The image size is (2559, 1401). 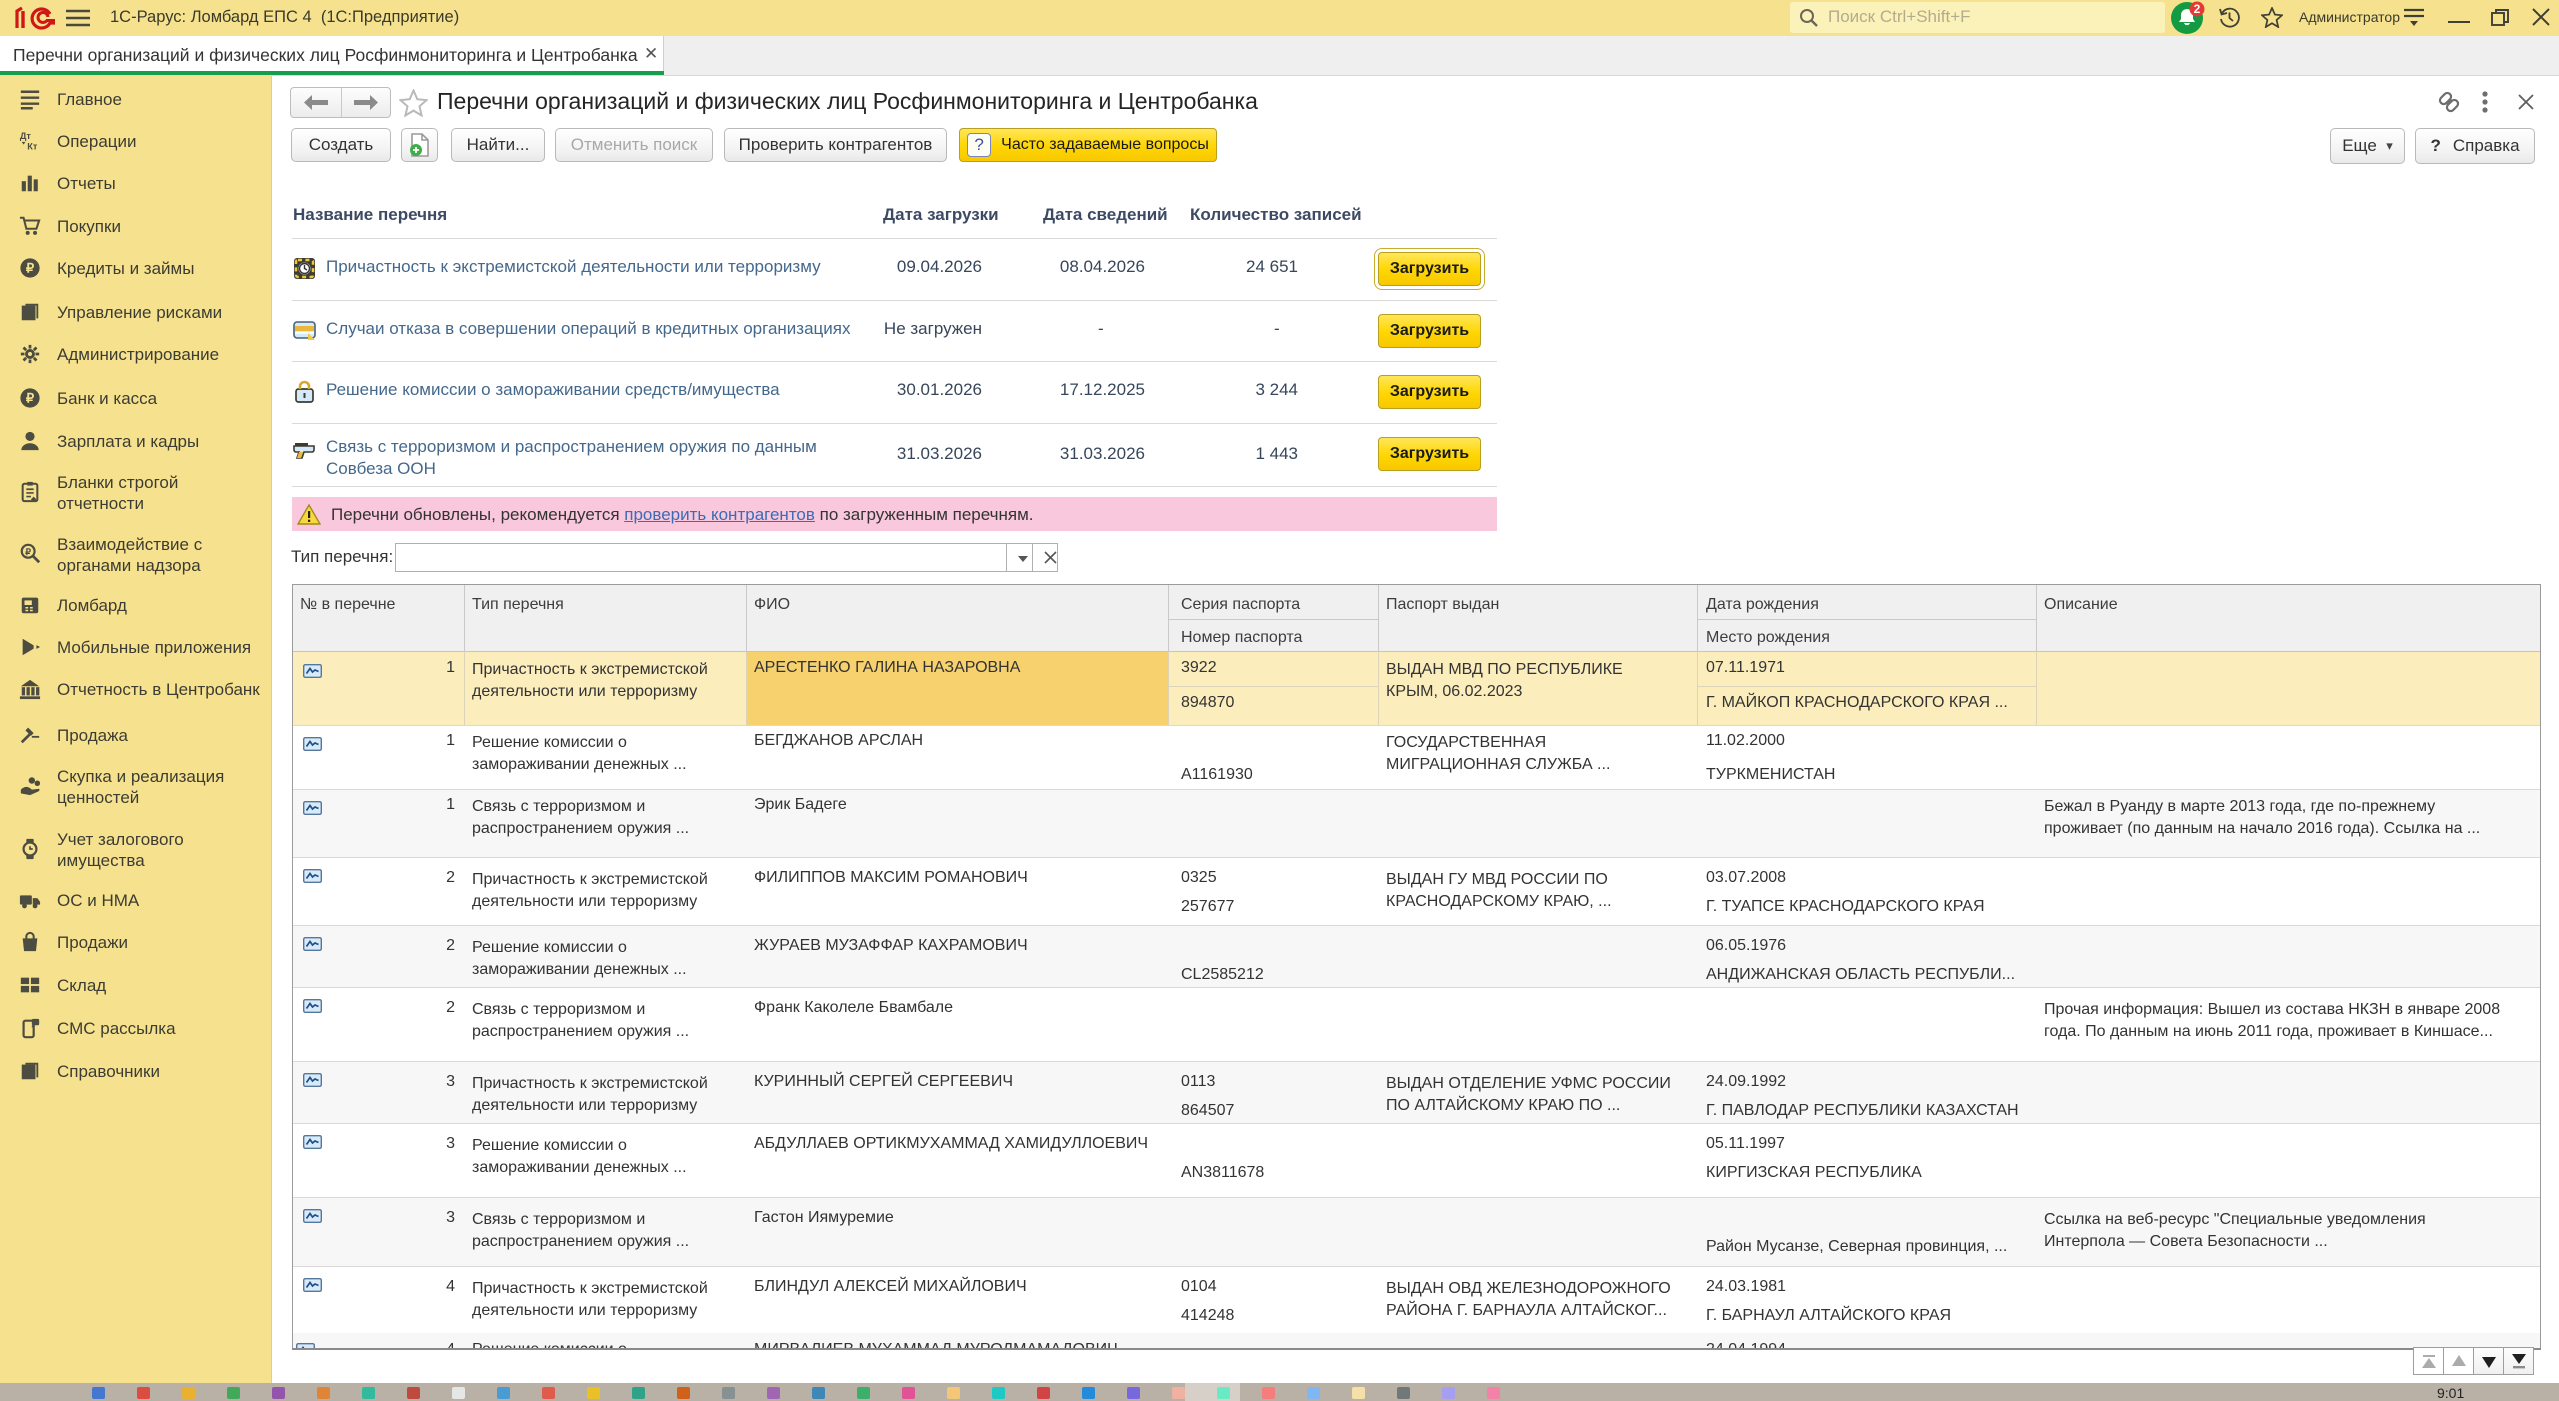 I want to click on svg-text: Дт, so click(x=26, y=136).